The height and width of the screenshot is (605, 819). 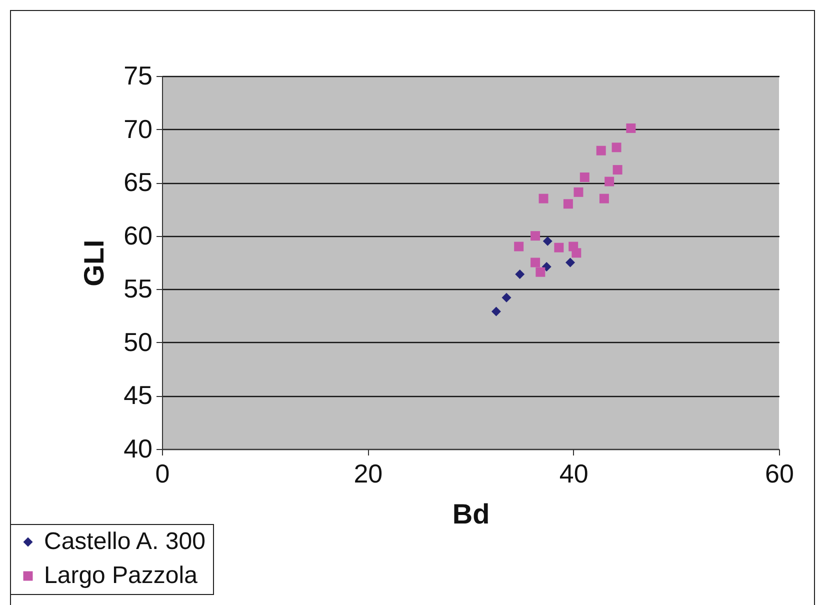 I want to click on x-tick-label: 40, so click(x=573, y=473).